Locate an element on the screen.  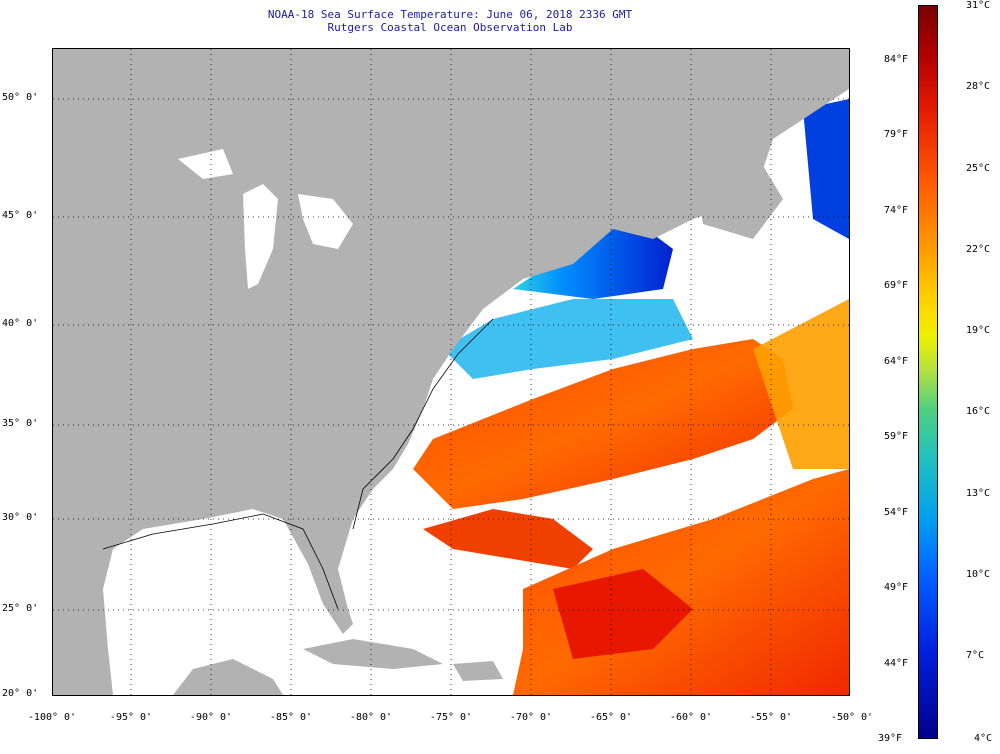
lon-label-80: -80° 0' is located at coordinates (371, 717).